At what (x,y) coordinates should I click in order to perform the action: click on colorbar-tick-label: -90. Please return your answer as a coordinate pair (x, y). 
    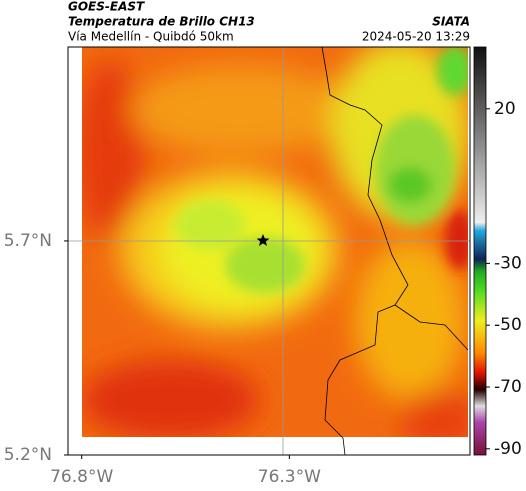
    Looking at the image, I should click on (508, 449).